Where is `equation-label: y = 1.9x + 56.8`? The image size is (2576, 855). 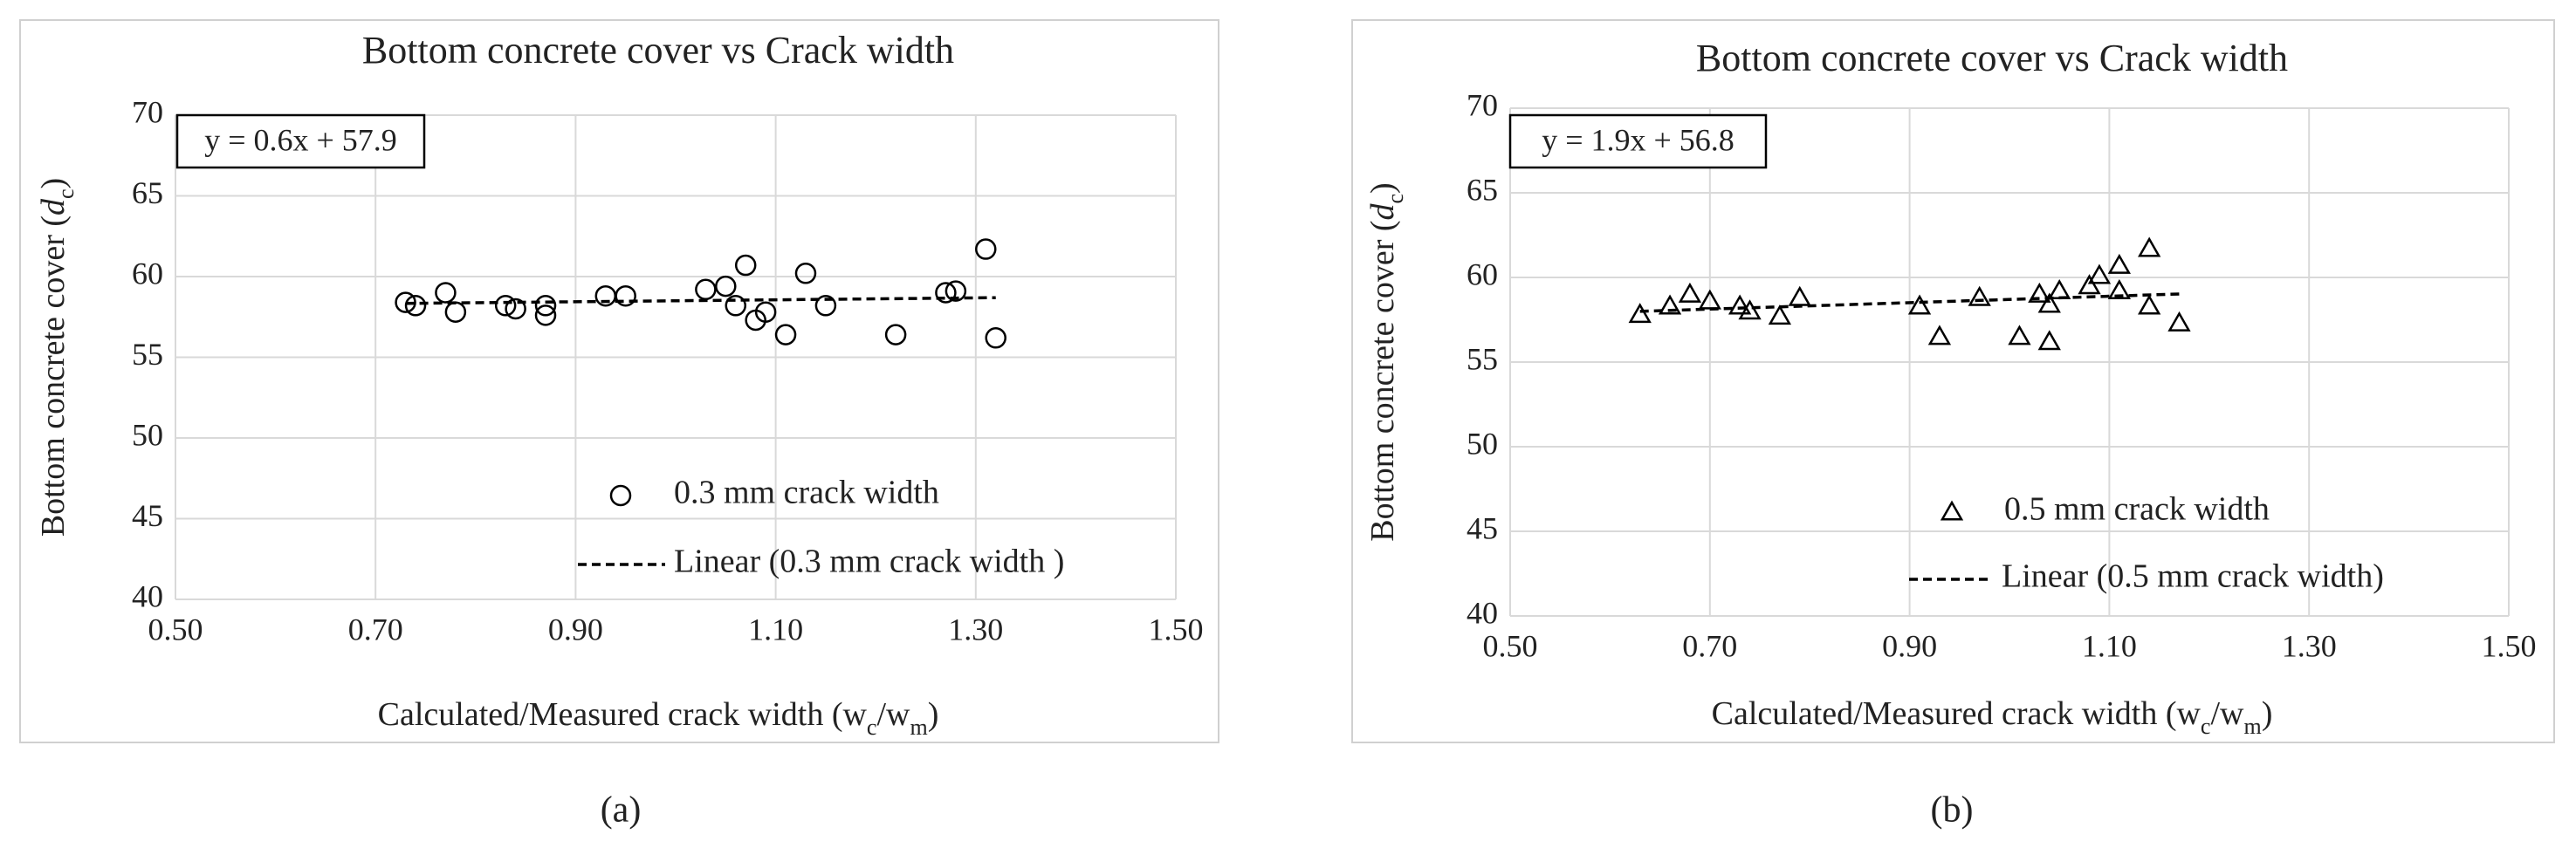 equation-label: y = 1.9x + 56.8 is located at coordinates (1638, 139).